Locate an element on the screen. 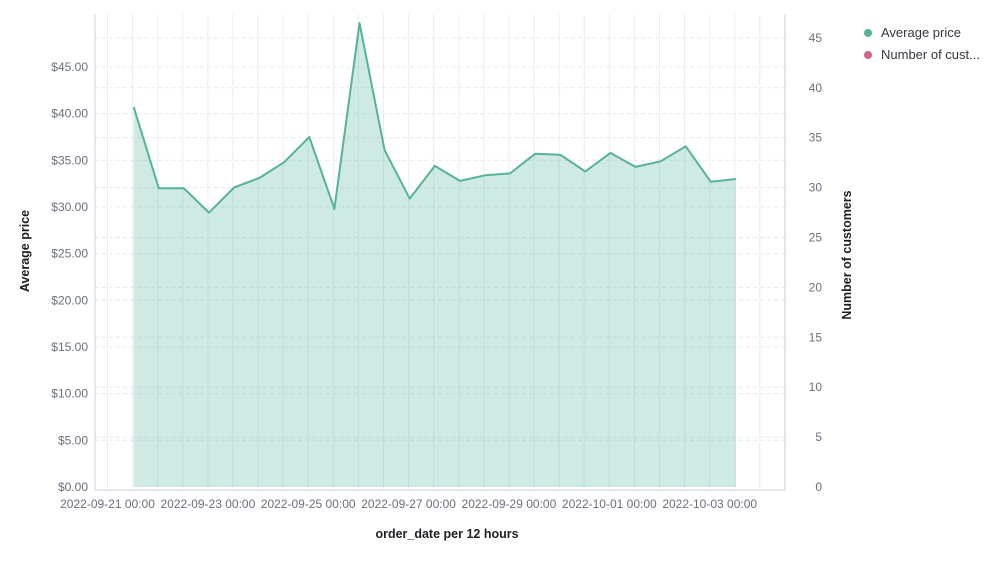  legend-swatch-number-of-customers-icon is located at coordinates (868, 54).